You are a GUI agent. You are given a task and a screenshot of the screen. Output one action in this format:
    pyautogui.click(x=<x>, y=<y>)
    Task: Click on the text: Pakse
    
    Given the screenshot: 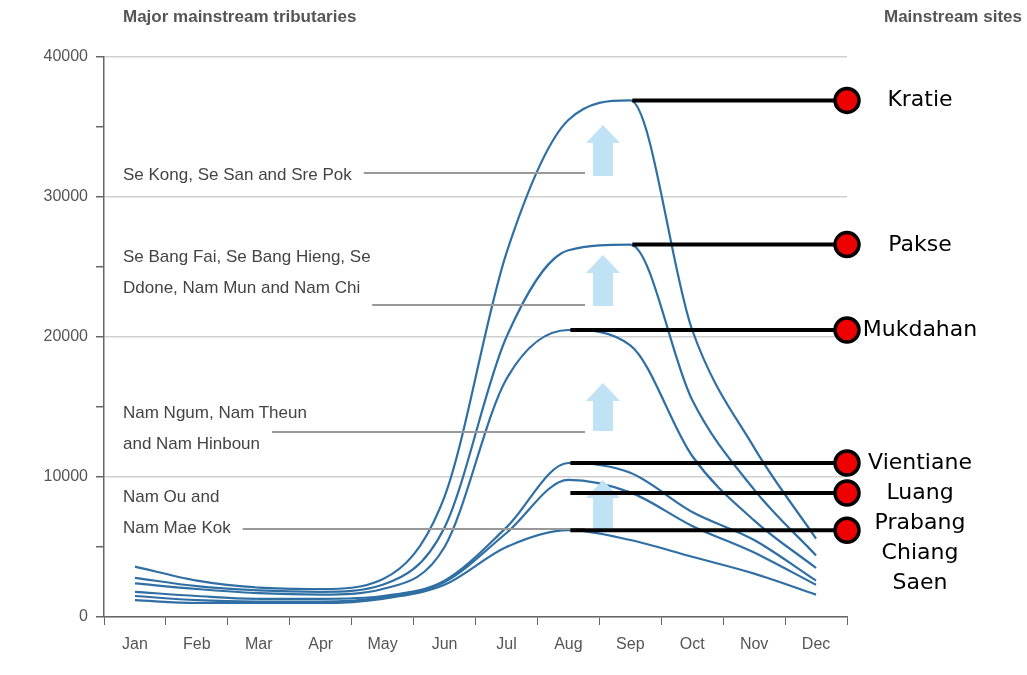 What is the action you would take?
    pyautogui.click(x=920, y=243)
    